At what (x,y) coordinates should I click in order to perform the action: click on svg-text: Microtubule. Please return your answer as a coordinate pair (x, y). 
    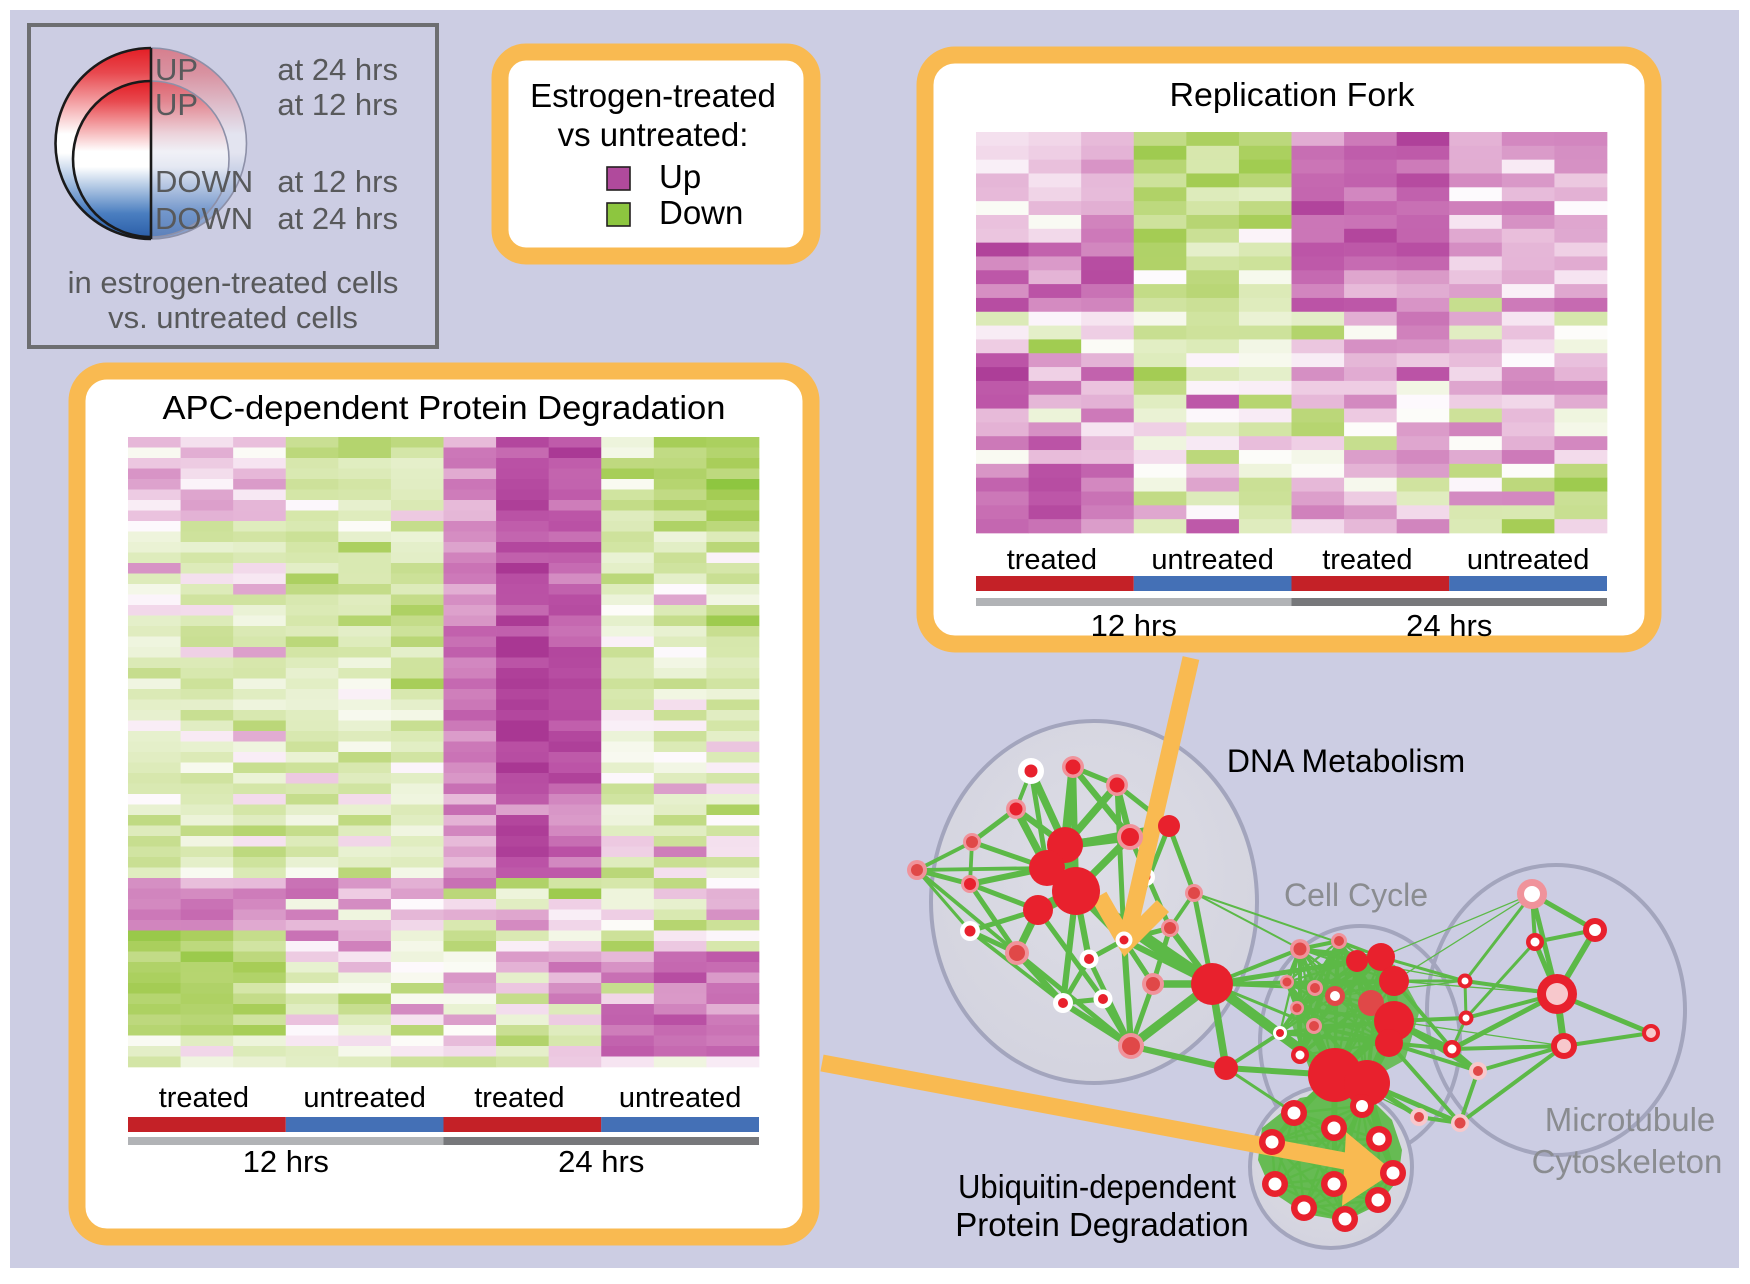
    Looking at the image, I should click on (1630, 1119).